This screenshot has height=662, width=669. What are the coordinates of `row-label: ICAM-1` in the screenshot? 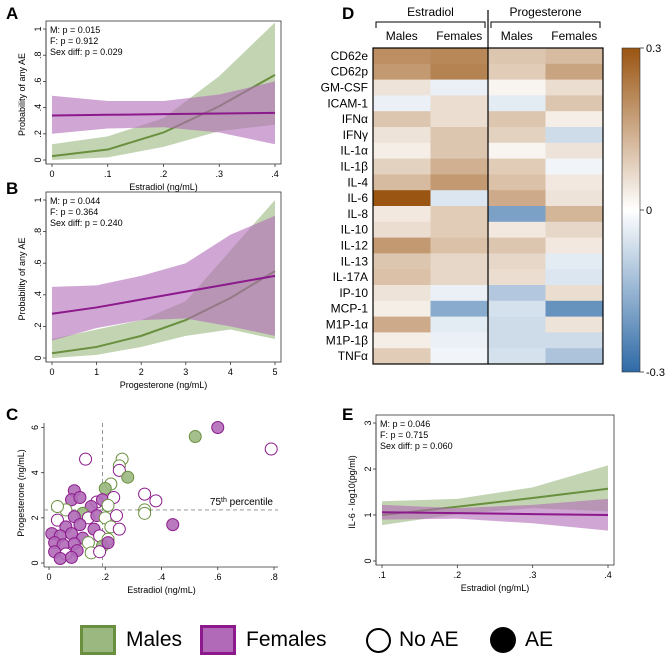 It's located at (347, 103).